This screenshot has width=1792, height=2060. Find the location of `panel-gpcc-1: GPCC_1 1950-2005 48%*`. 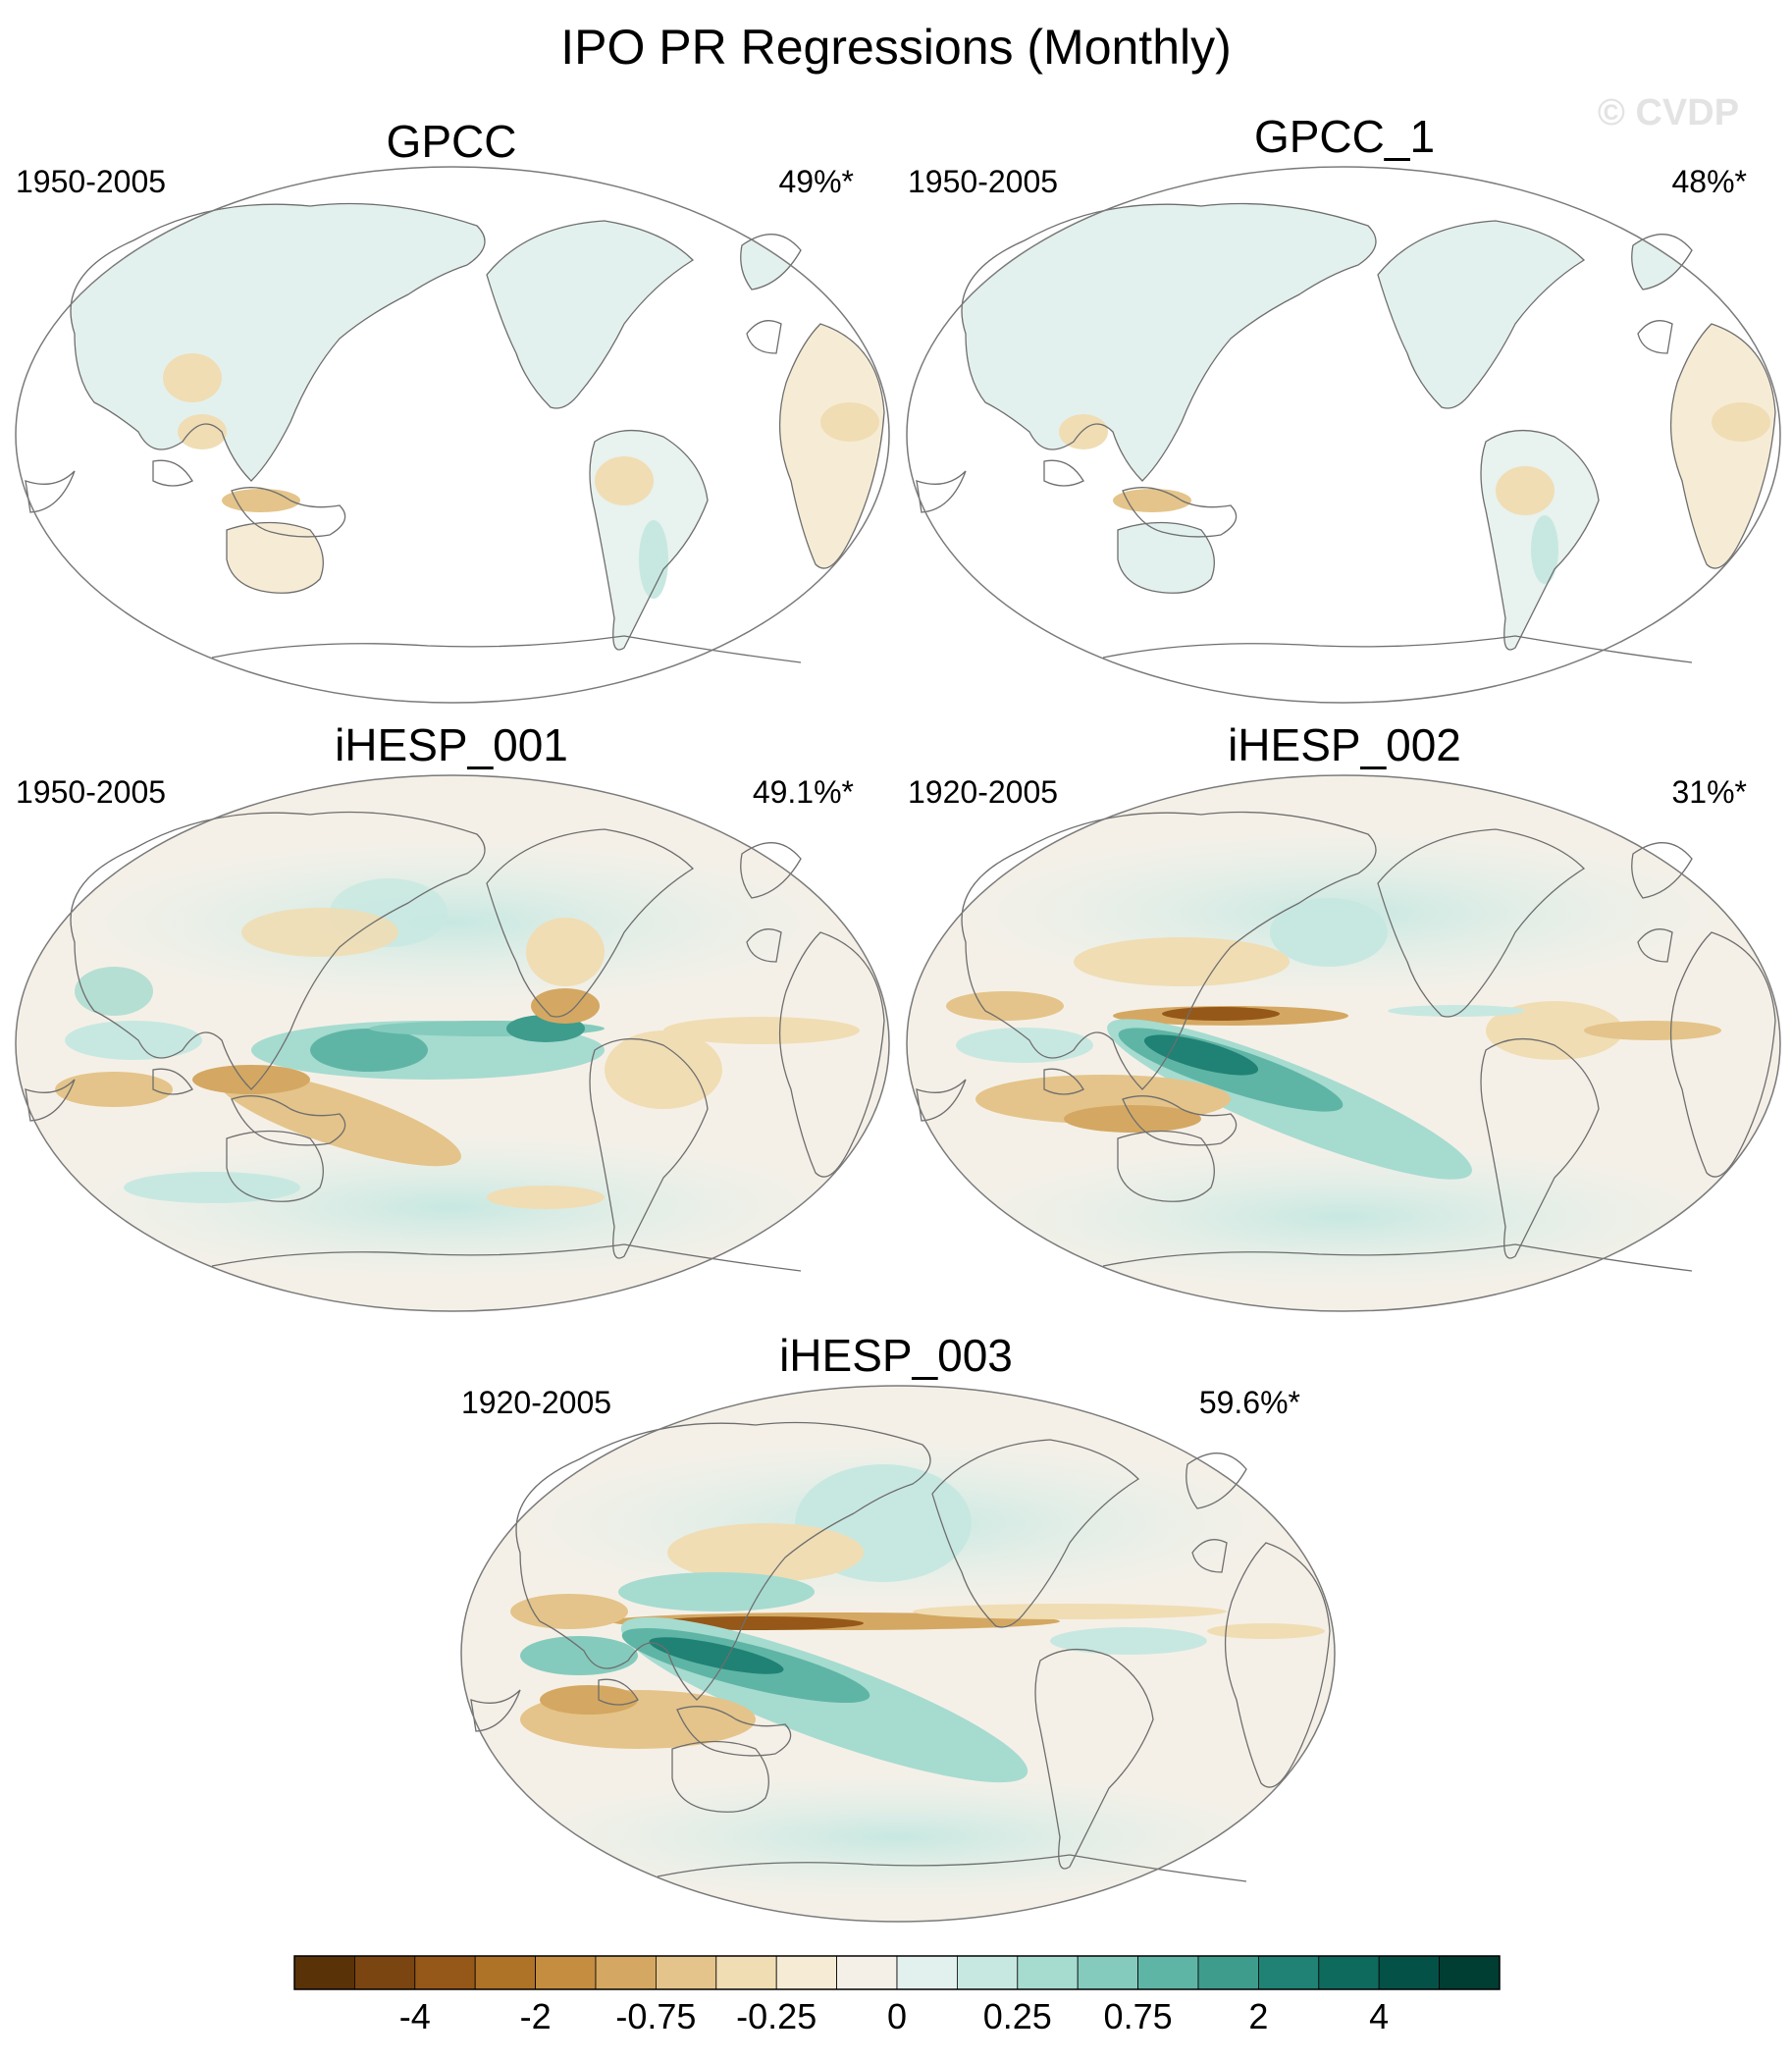

panel-gpcc-1: GPCC_1 1950-2005 48%* is located at coordinates (1343, 407).